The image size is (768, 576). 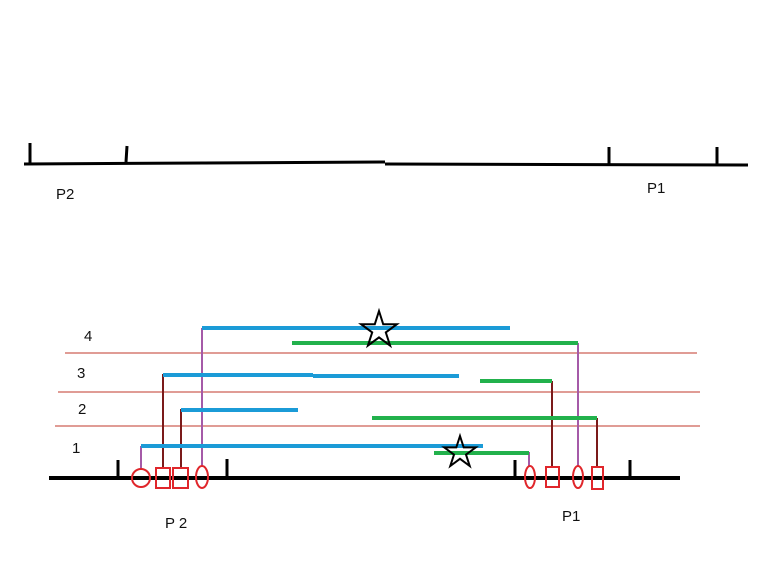 I want to click on bottom-label-p1: P1, so click(x=571, y=516).